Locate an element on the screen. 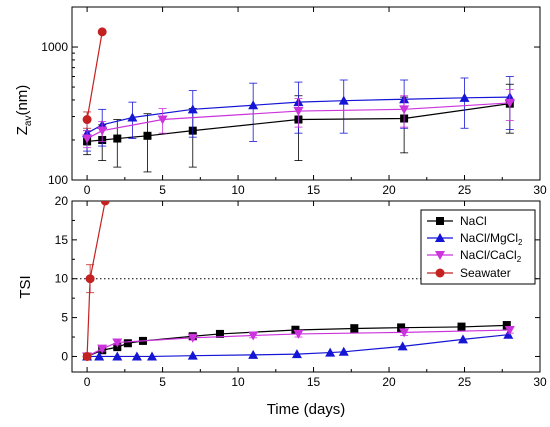 The height and width of the screenshot is (427, 550). bottom-x-tick-label: 0 is located at coordinates (87, 382).